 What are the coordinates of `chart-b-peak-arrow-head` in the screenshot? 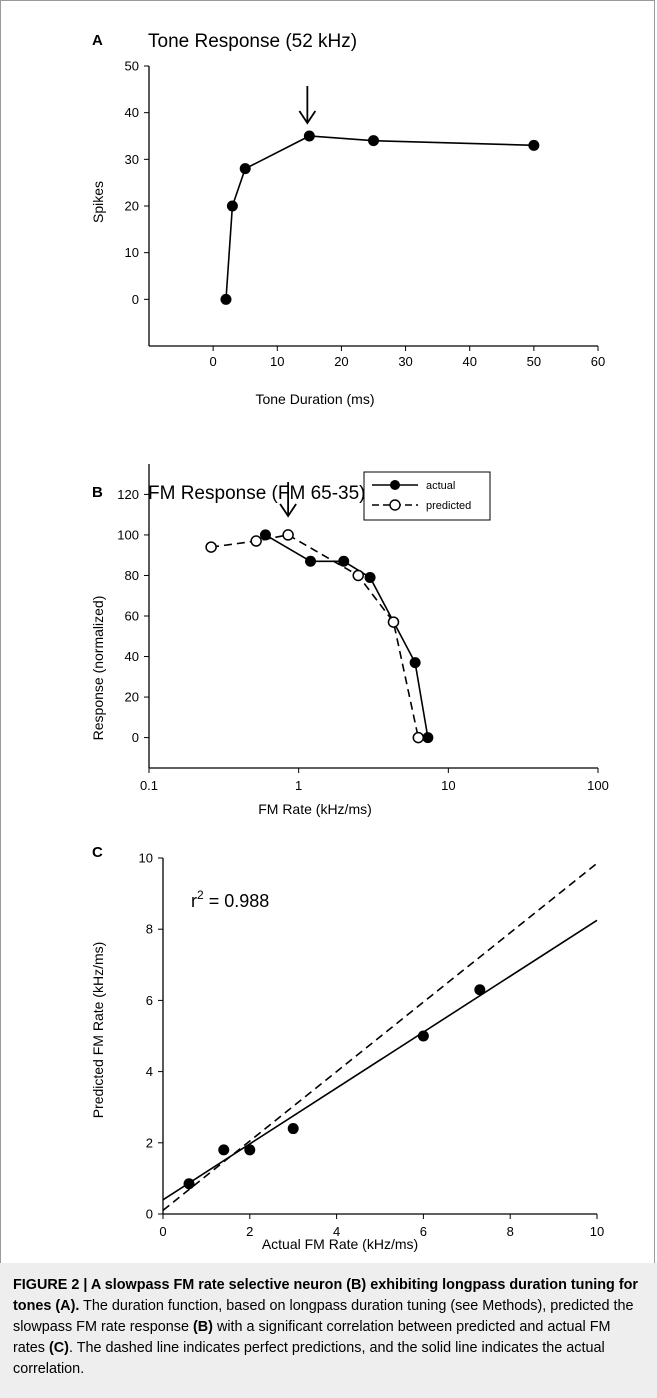 It's located at (288, 510).